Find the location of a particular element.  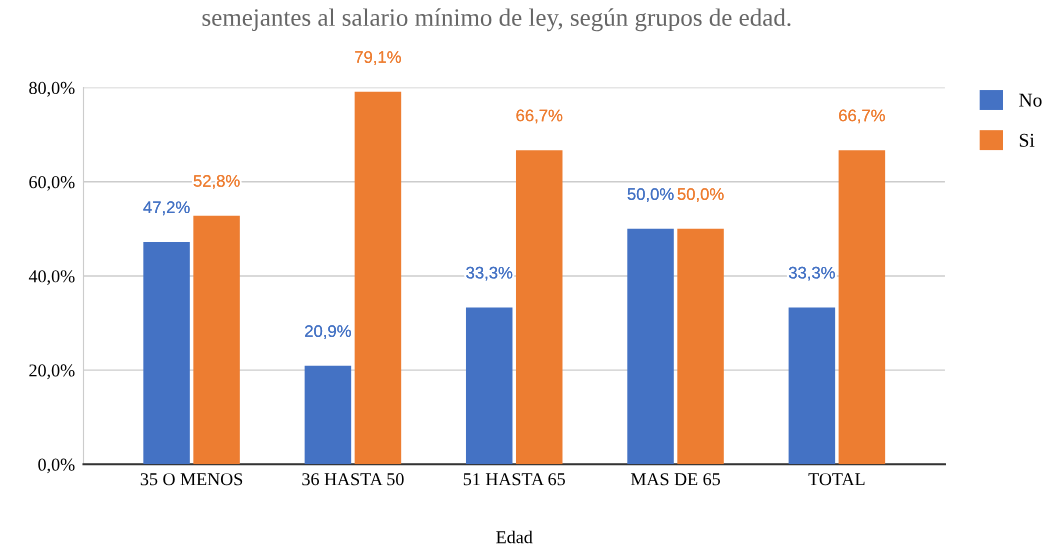

x-tick-label: 51 HASTA 65 is located at coordinates (514, 479).